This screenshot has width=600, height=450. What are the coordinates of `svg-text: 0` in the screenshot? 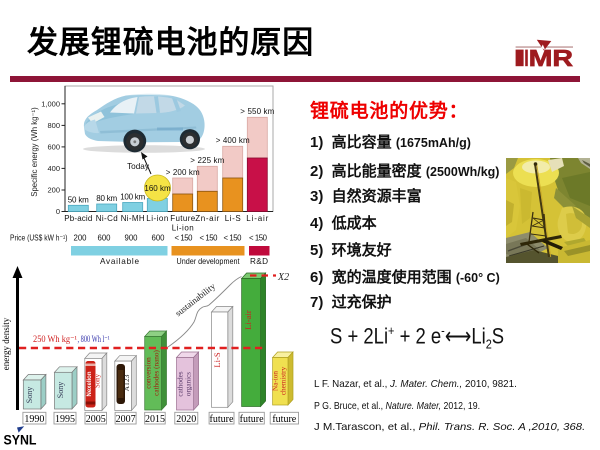 It's located at (58, 211).